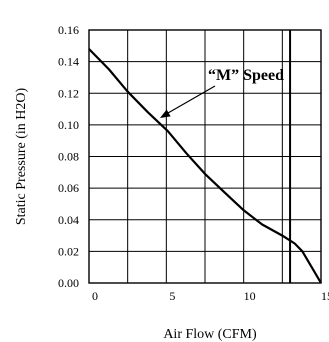 The height and width of the screenshot is (342, 329). Describe the element at coordinates (68, 251) in the screenshot. I see `y-tick-label: 0.02` at that location.